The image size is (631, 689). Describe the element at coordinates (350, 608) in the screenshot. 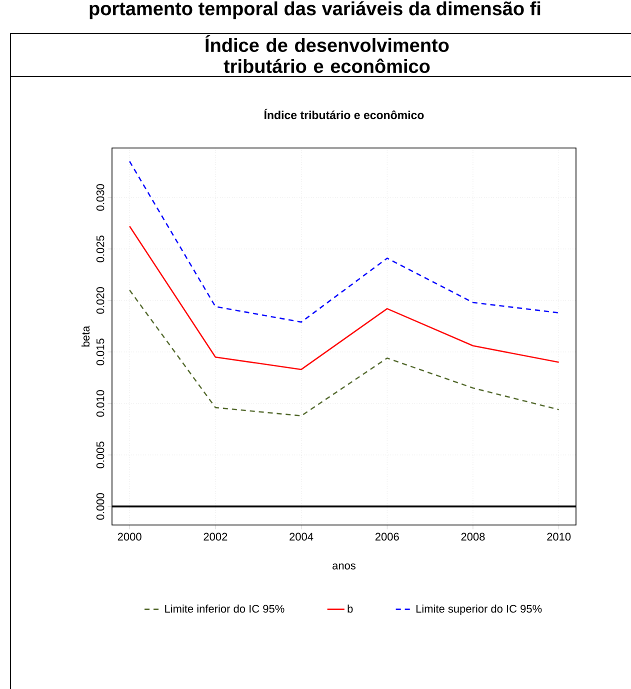

I see `legend-label: b` at that location.